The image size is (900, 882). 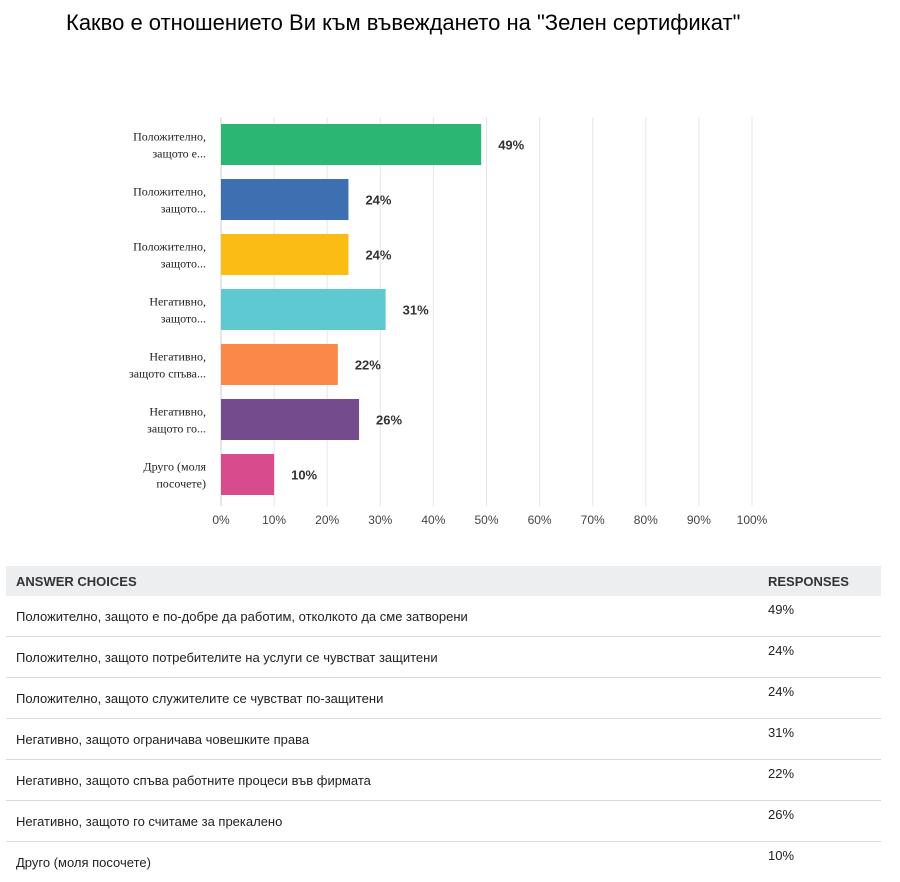 I want to click on x-tick-label: 100%, so click(x=752, y=520).